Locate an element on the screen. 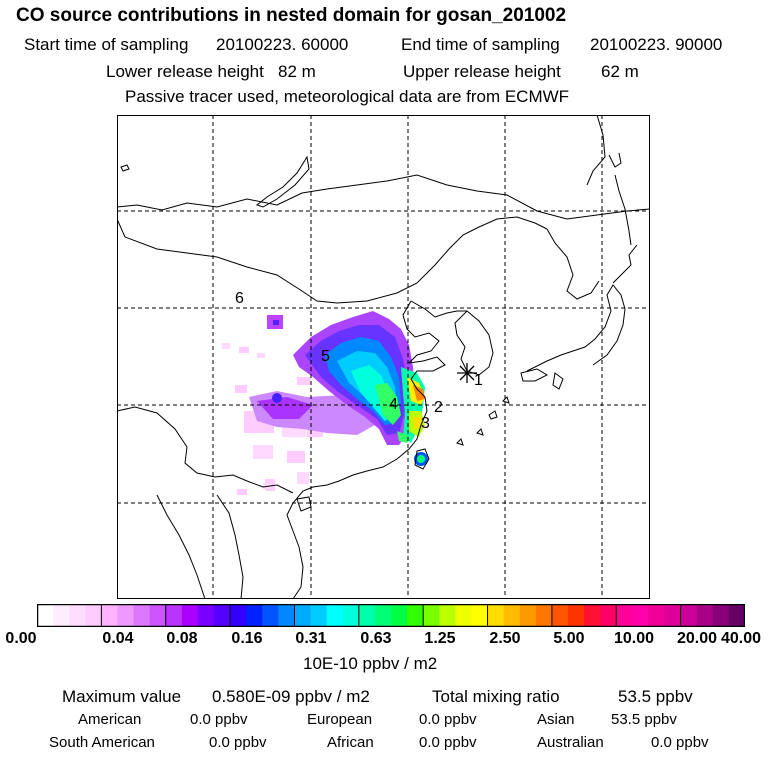 The image size is (768, 768). colorbar-tick: 0.63 is located at coordinates (376, 638).